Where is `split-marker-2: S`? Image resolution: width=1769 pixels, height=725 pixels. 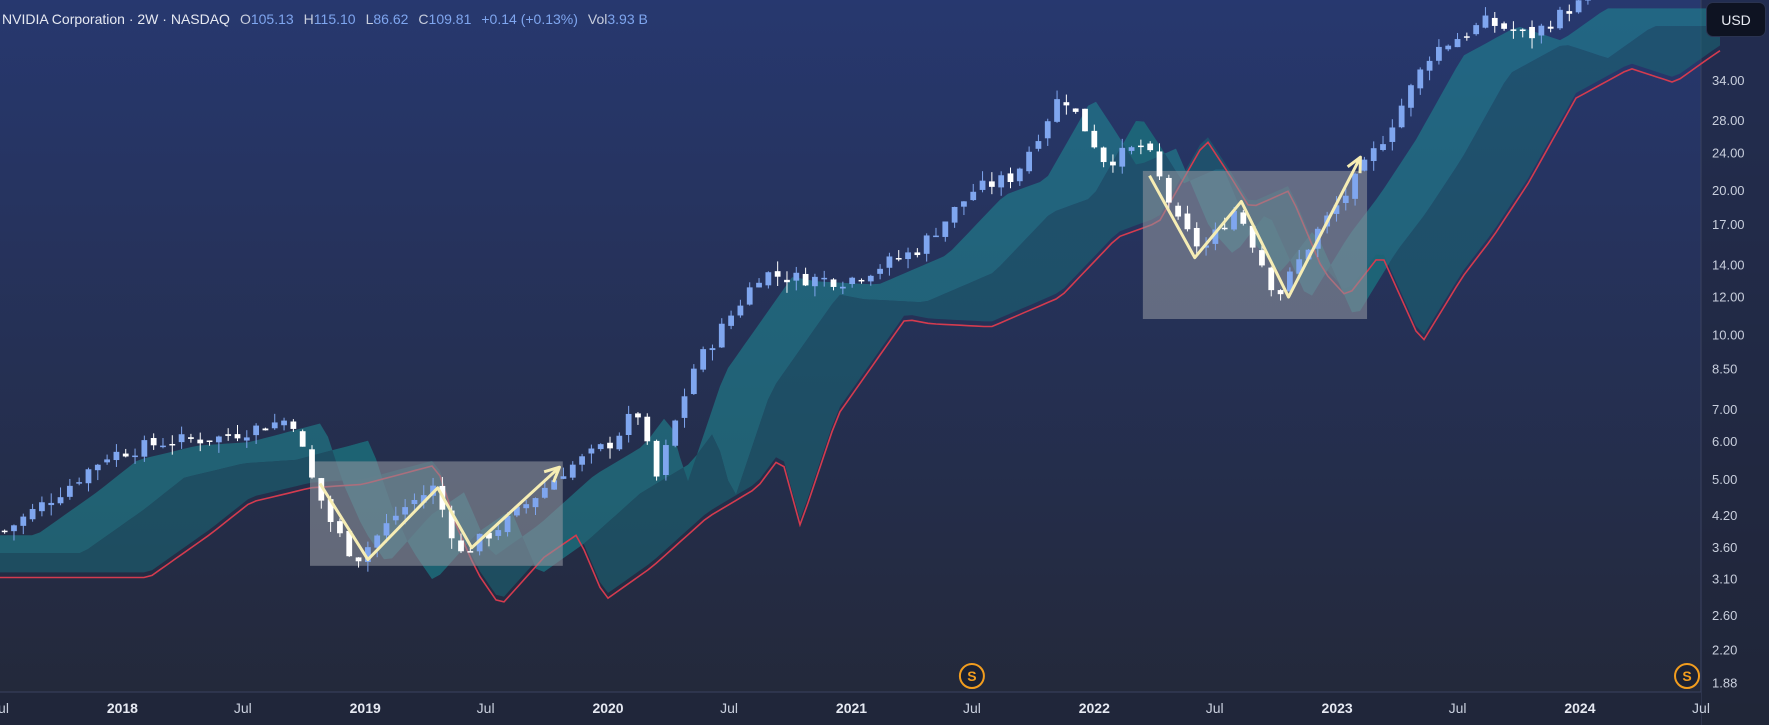 split-marker-2: S is located at coordinates (1687, 676).